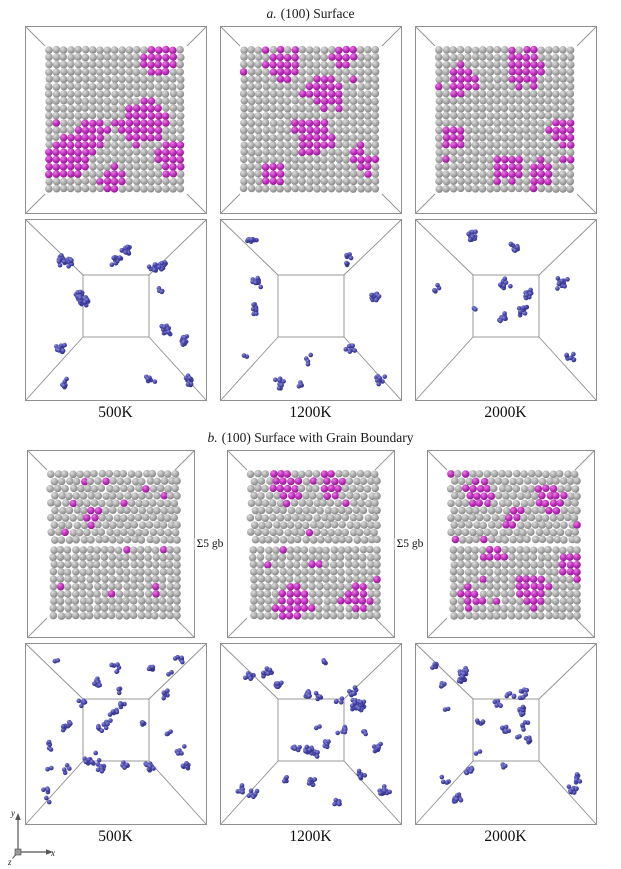 This screenshot has height=869, width=621. I want to click on surface-snapshot-b-1200k, so click(310, 544).